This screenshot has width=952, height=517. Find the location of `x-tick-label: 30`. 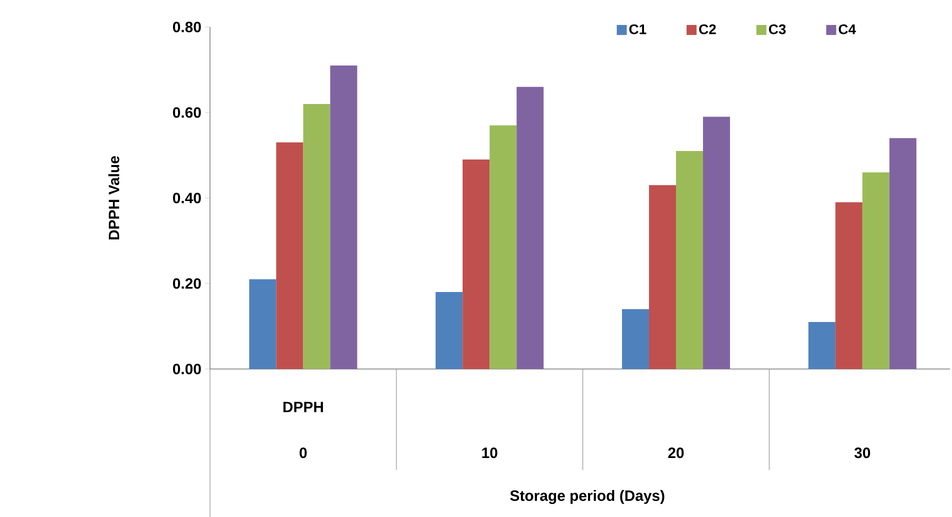

x-tick-label: 30 is located at coordinates (862, 453).